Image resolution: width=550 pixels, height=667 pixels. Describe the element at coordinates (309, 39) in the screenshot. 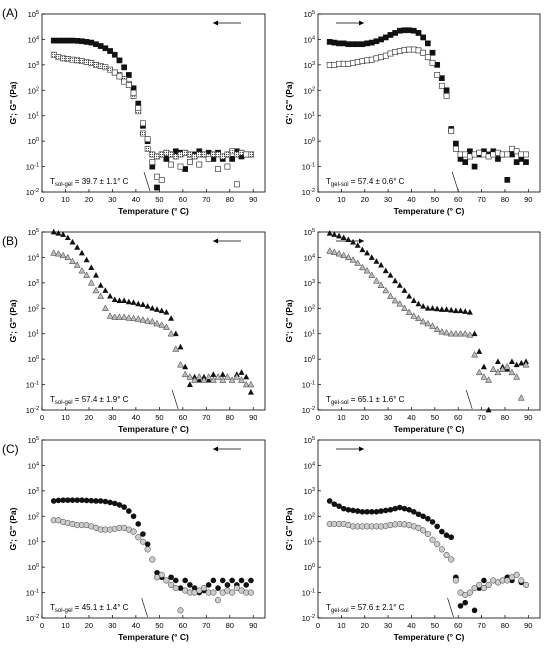

I see `y-tick-label: 10⁴` at that location.